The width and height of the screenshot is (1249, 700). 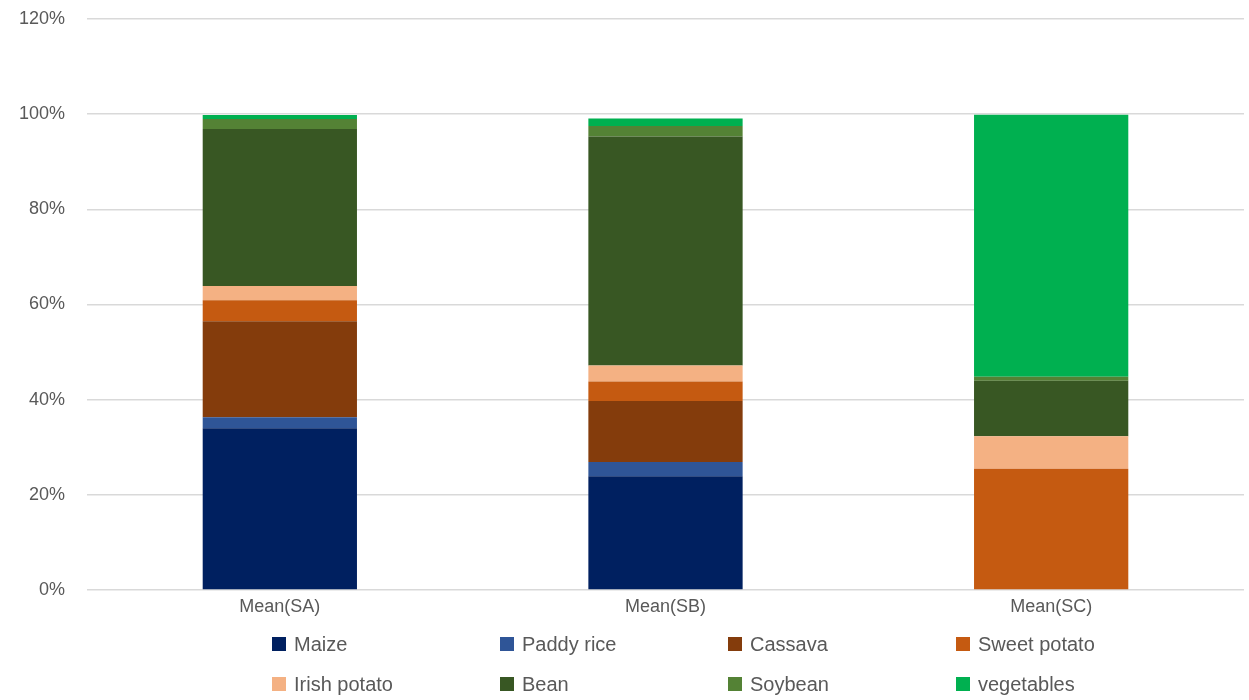 I want to click on y-tick-label: 120%, so click(x=41, y=17).